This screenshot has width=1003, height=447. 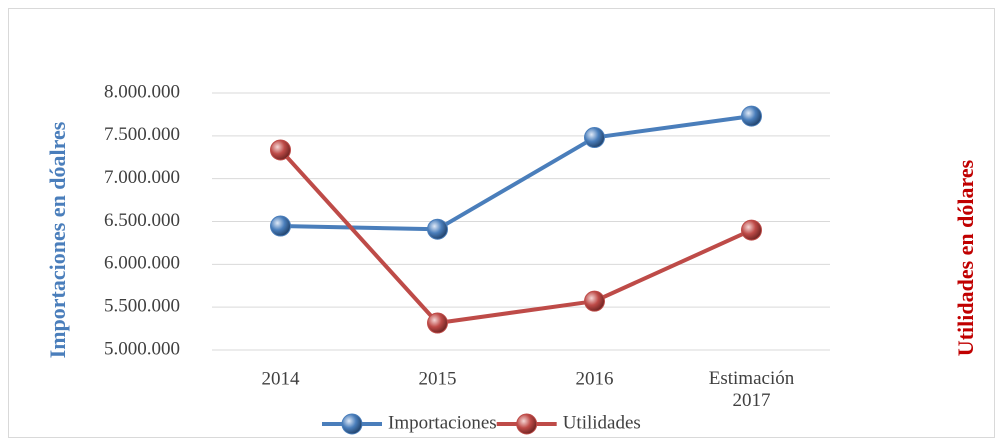 I want to click on series-line, so click(x=516, y=173).